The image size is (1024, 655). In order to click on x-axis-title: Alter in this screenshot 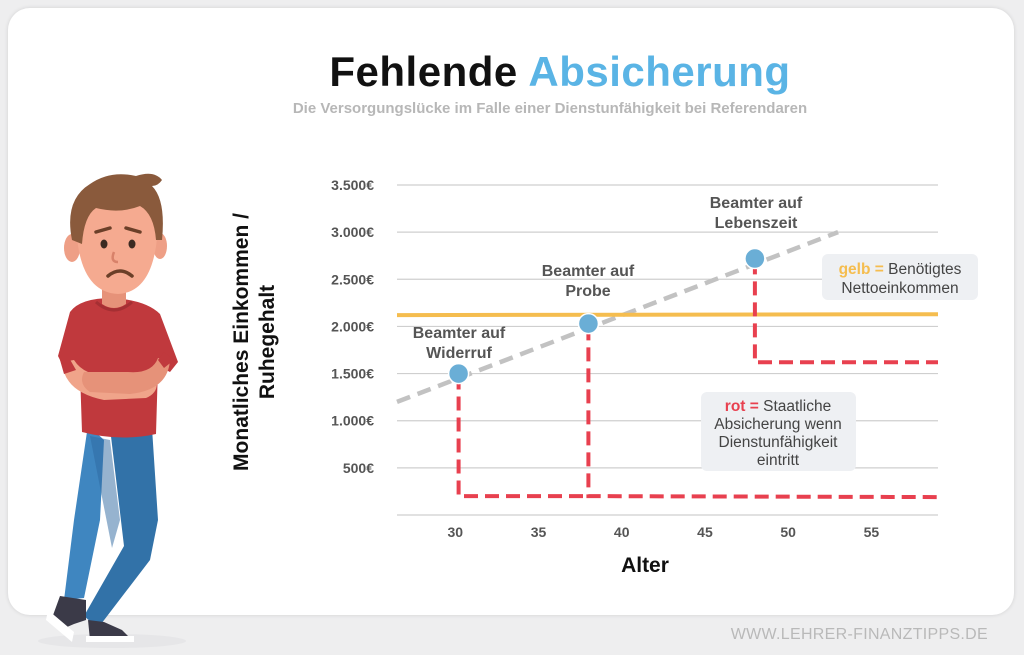, I will do `click(645, 565)`.